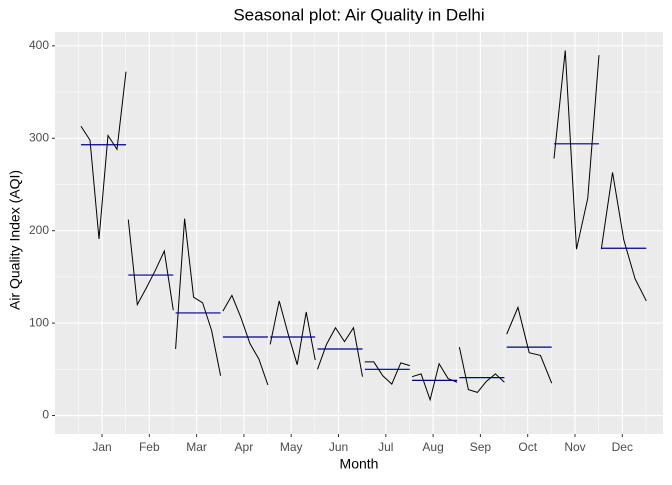 This screenshot has height=485, width=672. Describe the element at coordinates (338, 447) in the screenshot. I see `x-tick-label: Jun` at that location.